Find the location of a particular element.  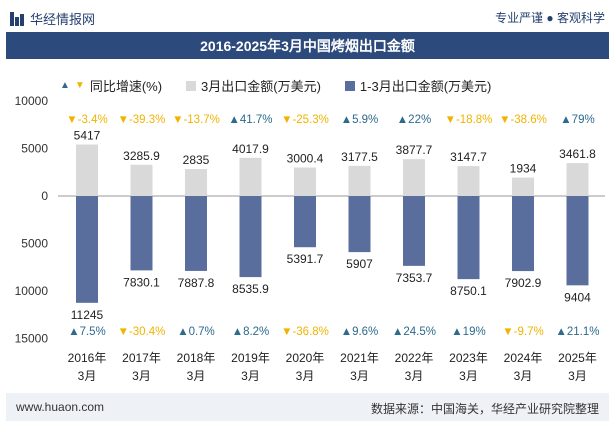

legend-monthly: 3月出口金额(万美元) is located at coordinates (253, 85).